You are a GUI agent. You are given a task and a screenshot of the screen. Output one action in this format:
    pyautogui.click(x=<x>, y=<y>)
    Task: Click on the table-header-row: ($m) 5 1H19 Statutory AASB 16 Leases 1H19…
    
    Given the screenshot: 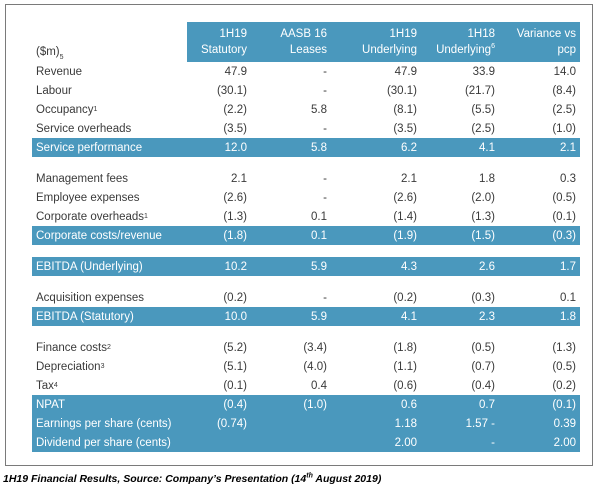 What is the action you would take?
    pyautogui.click(x=306, y=42)
    